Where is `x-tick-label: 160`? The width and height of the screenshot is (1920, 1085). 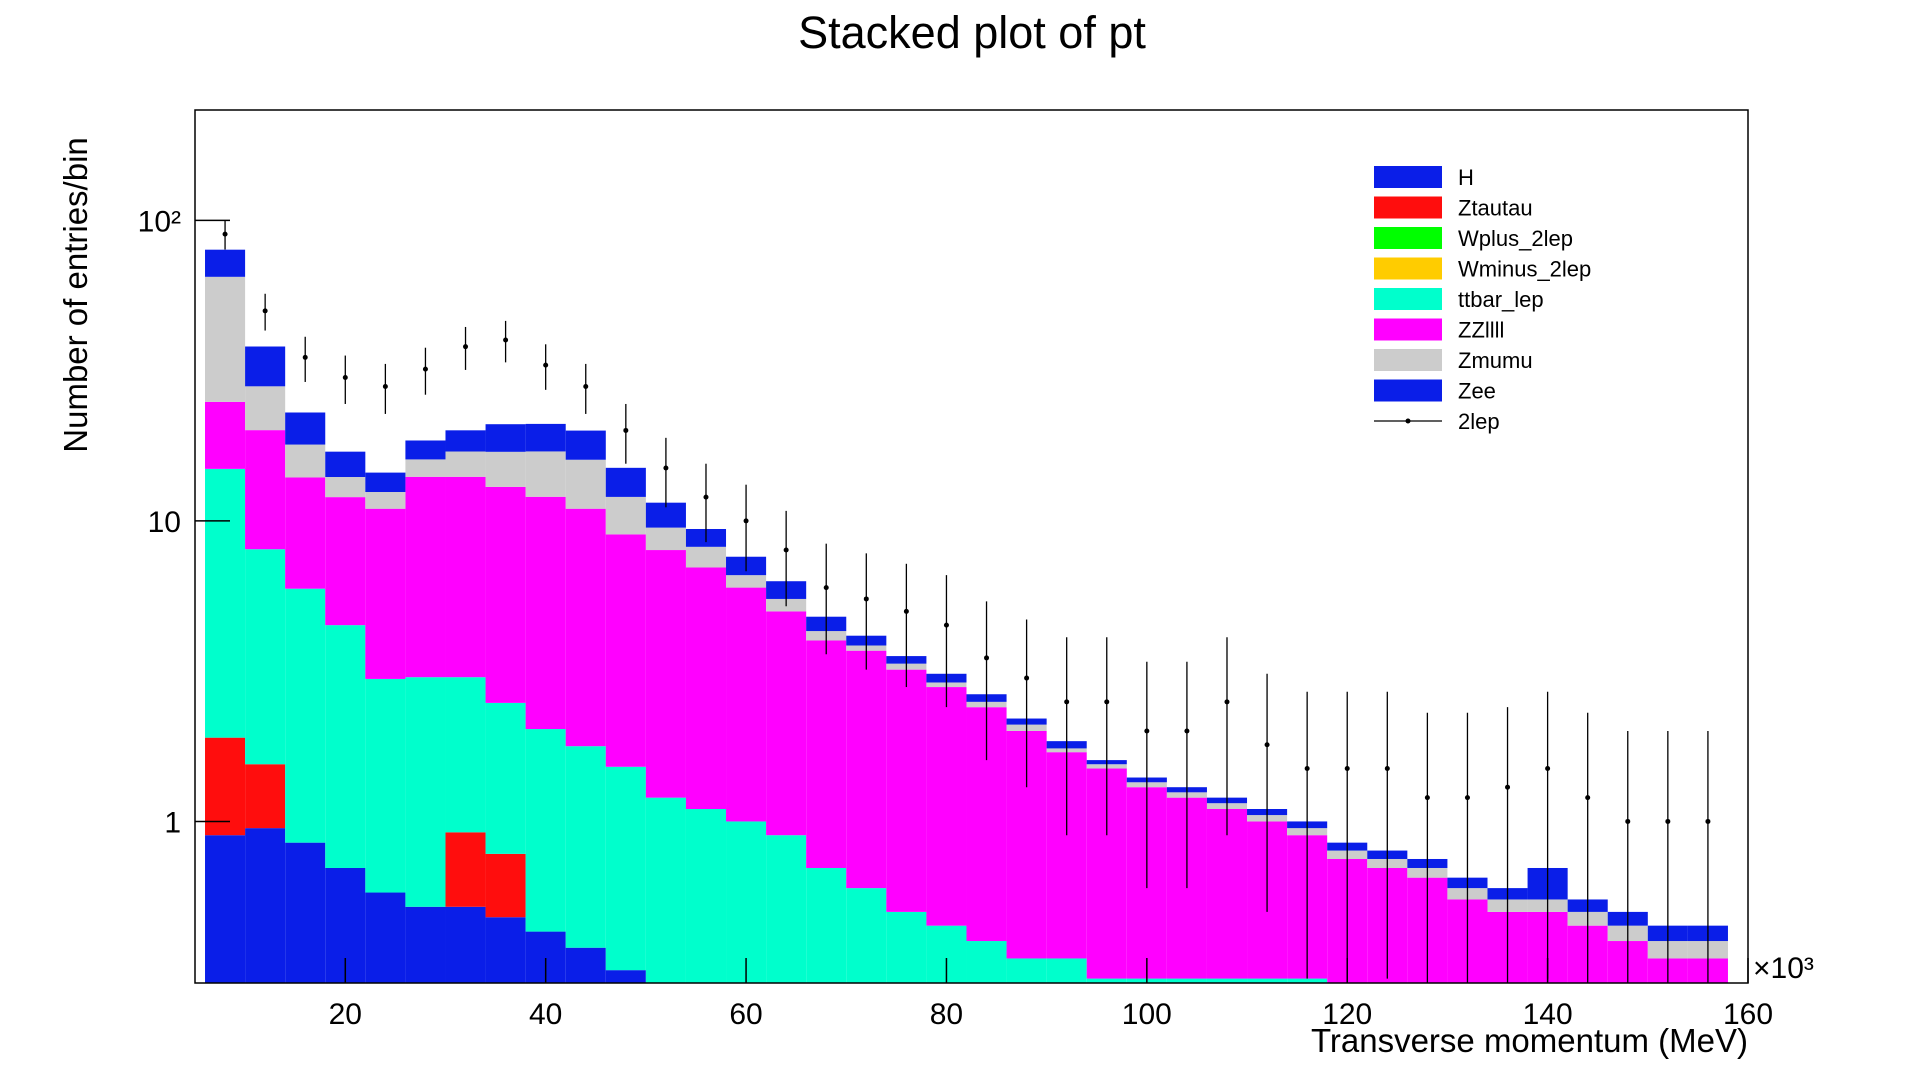 x-tick-label: 160 is located at coordinates (1748, 1014).